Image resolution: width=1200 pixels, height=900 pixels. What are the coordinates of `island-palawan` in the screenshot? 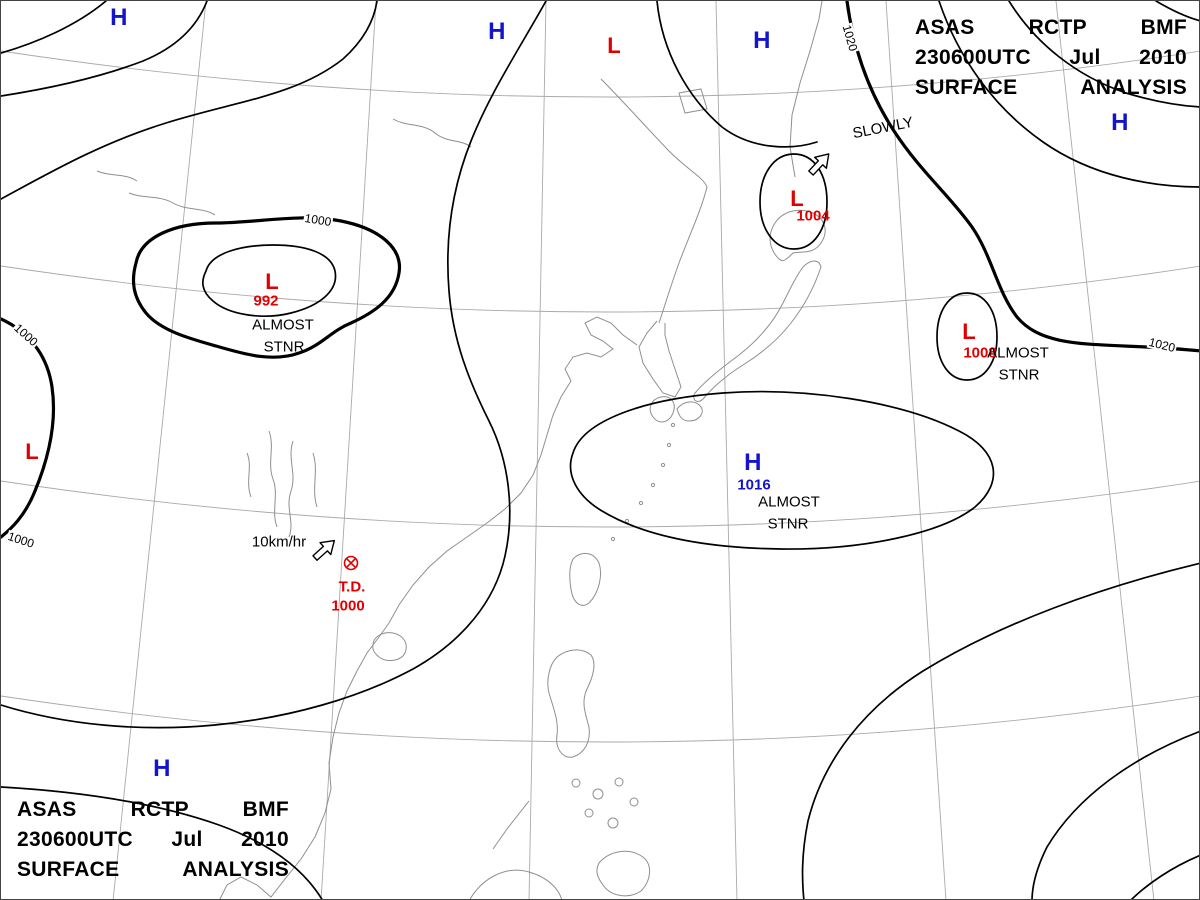 It's located at (511, 825).